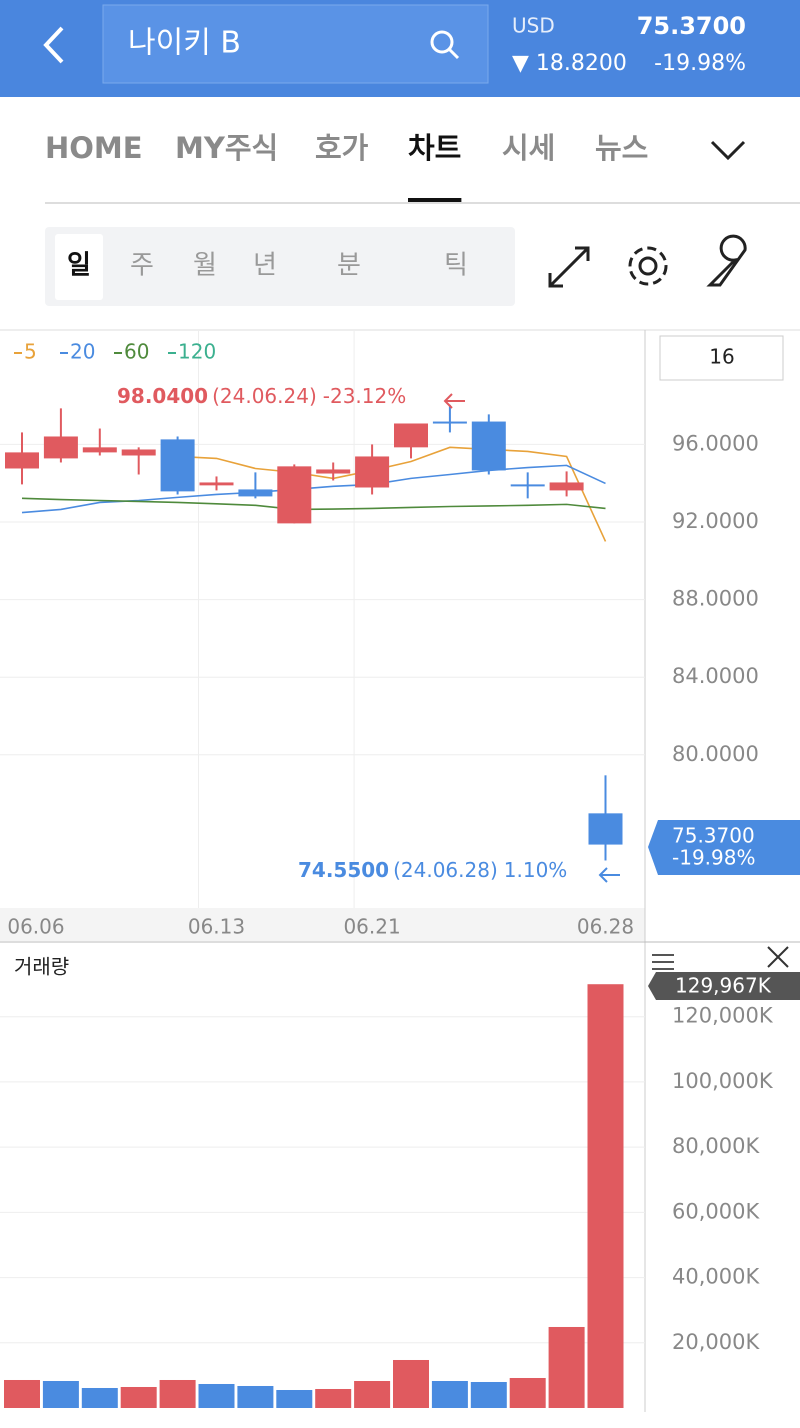 The height and width of the screenshot is (1428, 800). What do you see at coordinates (728, 150) in the screenshot?
I see `more-tabs` at bounding box center [728, 150].